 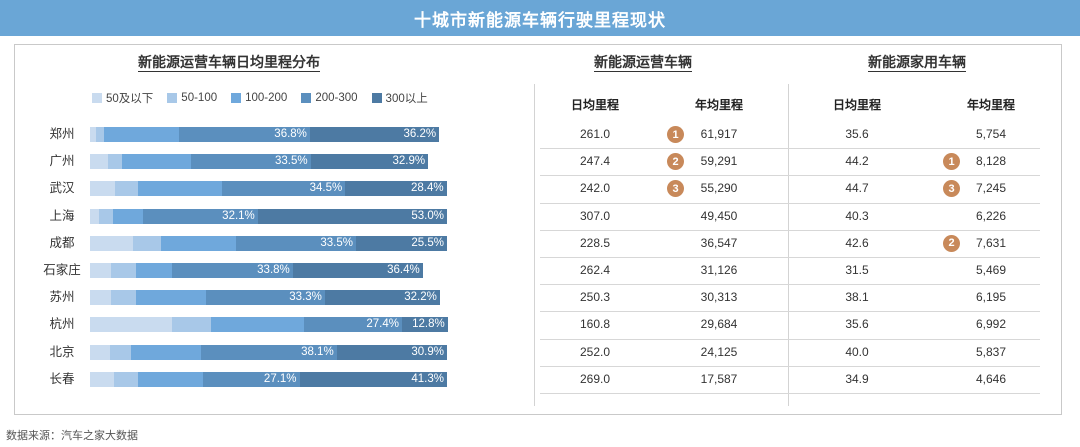 I want to click on op-daily-value: 261.0, so click(x=595, y=134).